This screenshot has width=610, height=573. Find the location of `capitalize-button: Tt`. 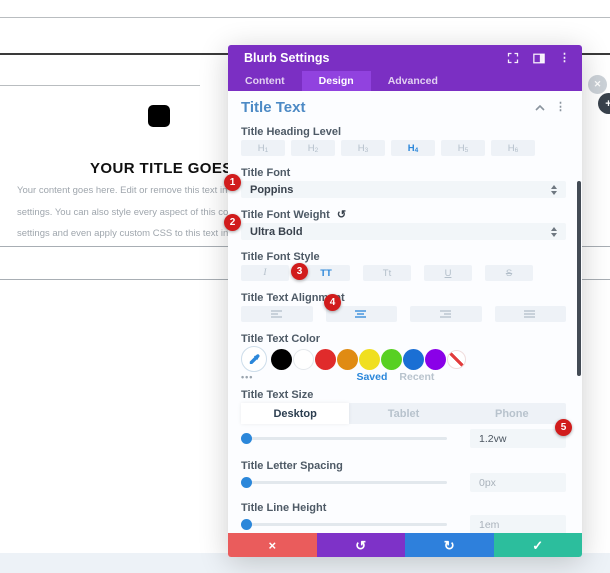

capitalize-button: Tt is located at coordinates (387, 273).